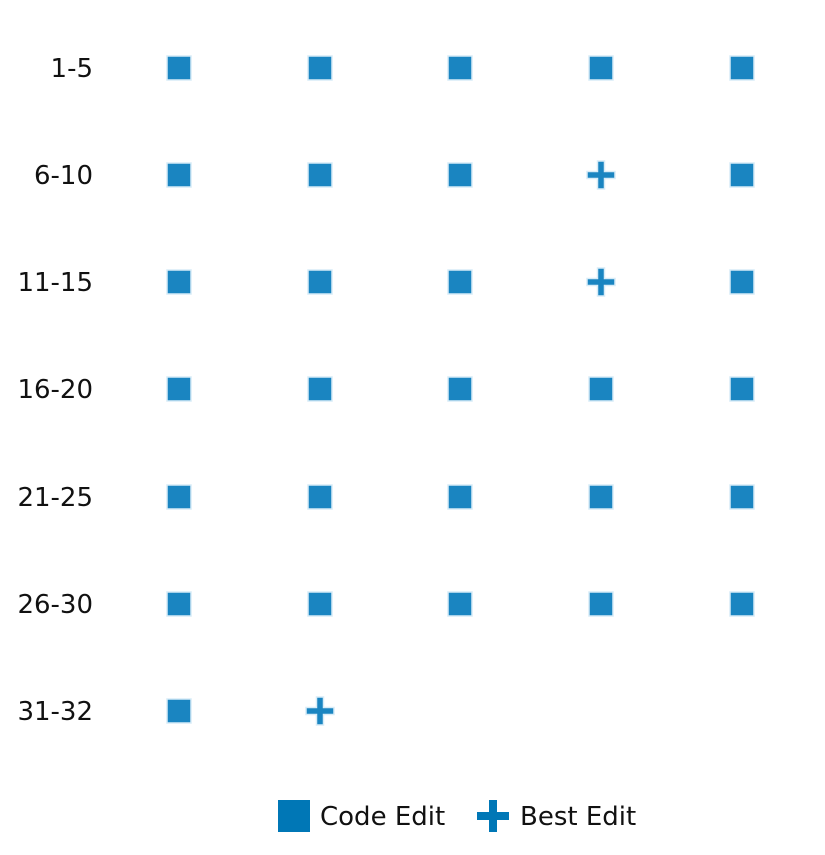 The width and height of the screenshot is (825, 855). What do you see at coordinates (63, 176) in the screenshot?
I see `row-label: 6-10` at bounding box center [63, 176].